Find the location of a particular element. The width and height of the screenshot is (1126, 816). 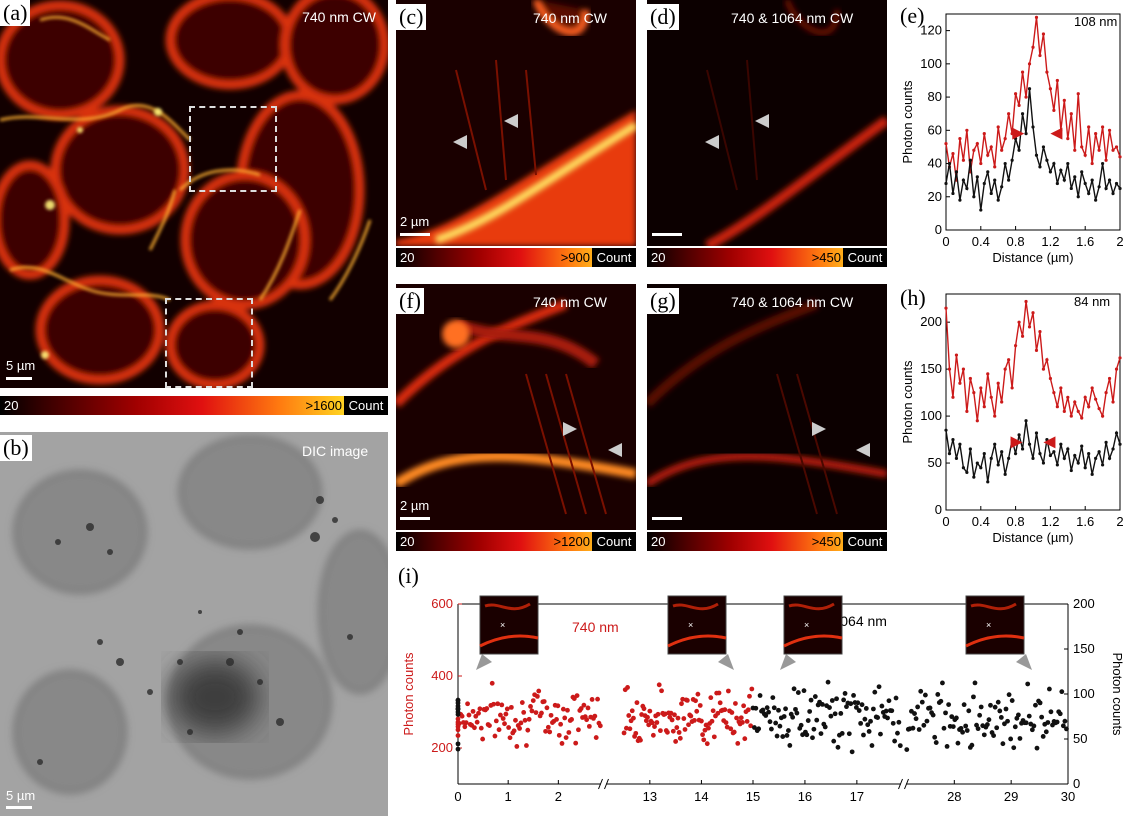

panel-g-scale-bar is located at coordinates (667, 518).